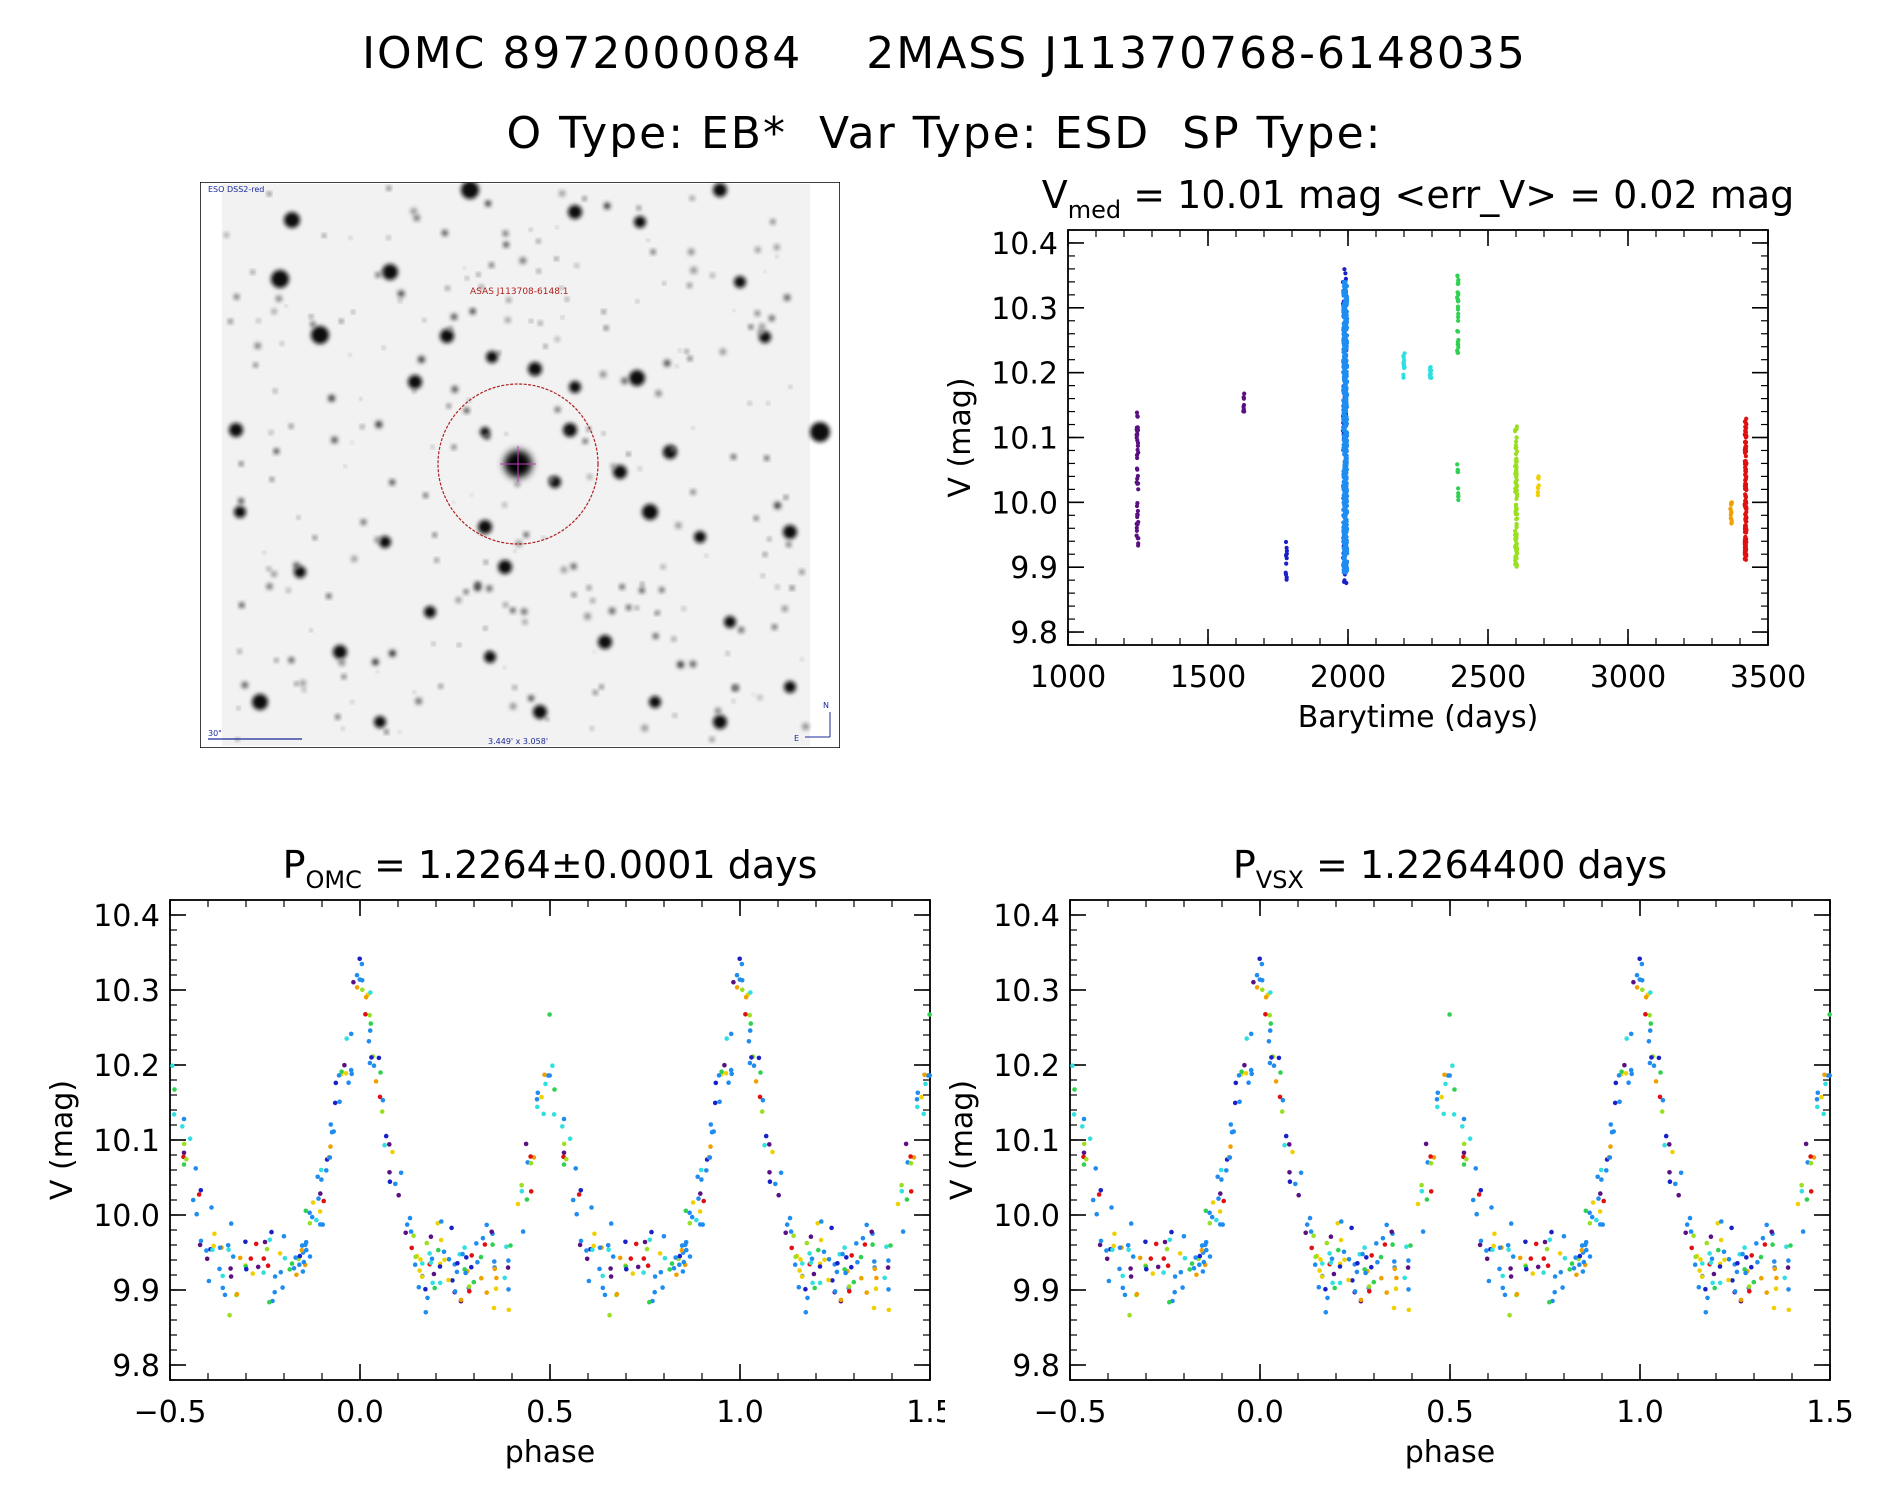 Image resolution: width=1889 pixels, height=1494 pixels. Describe the element at coordinates (1068, 677) in the screenshot. I see `x-tick-label: 1000` at that location.